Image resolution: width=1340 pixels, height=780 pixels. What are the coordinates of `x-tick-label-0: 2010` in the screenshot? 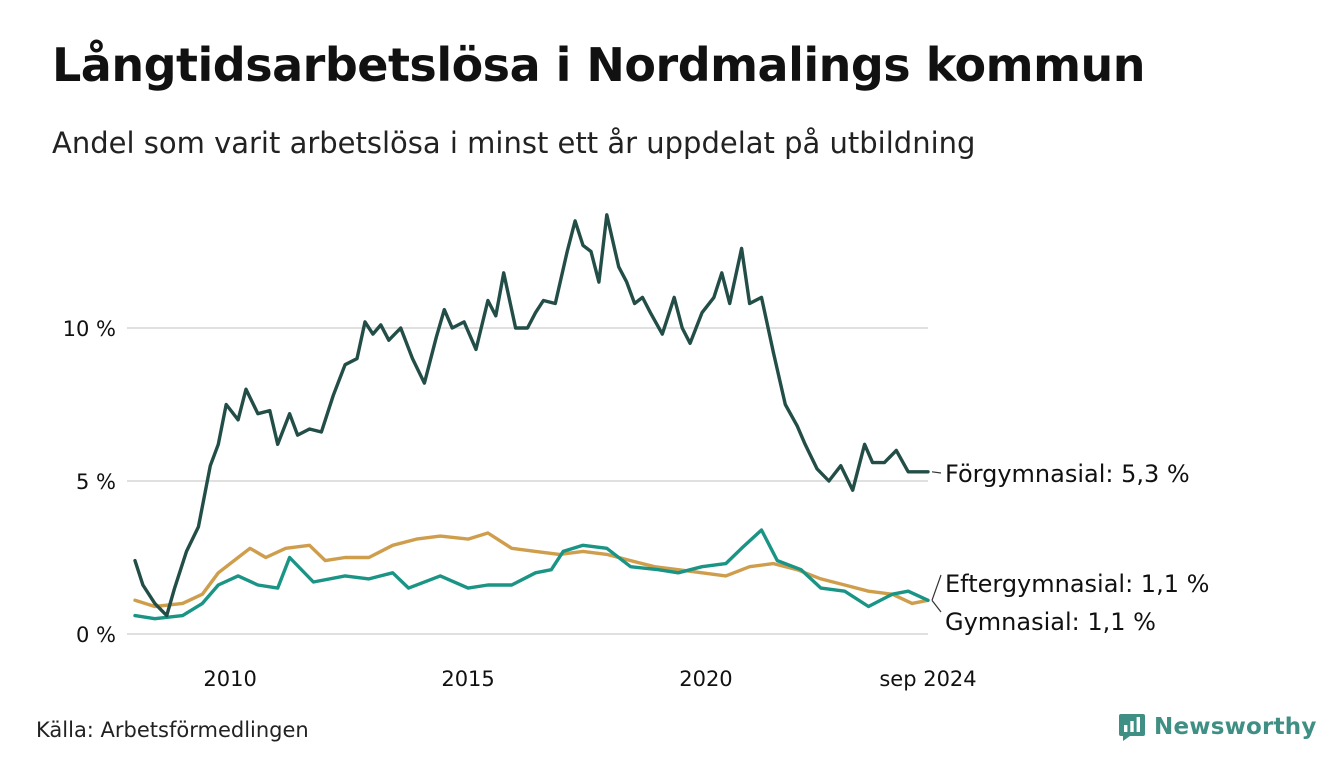 It's located at (229, 679).